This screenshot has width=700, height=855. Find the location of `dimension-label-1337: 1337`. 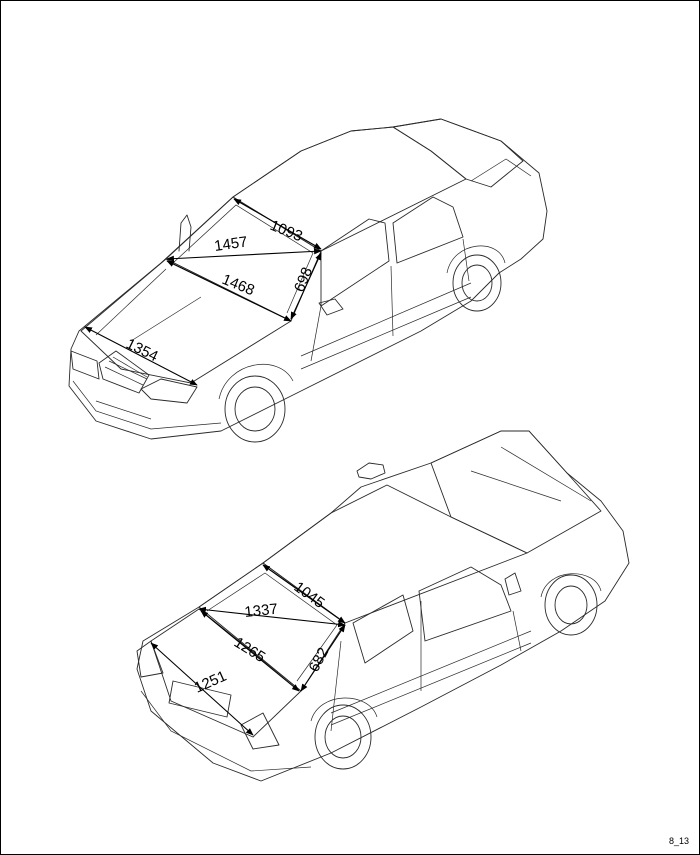

dimension-label-1337: 1337 is located at coordinates (261, 611).